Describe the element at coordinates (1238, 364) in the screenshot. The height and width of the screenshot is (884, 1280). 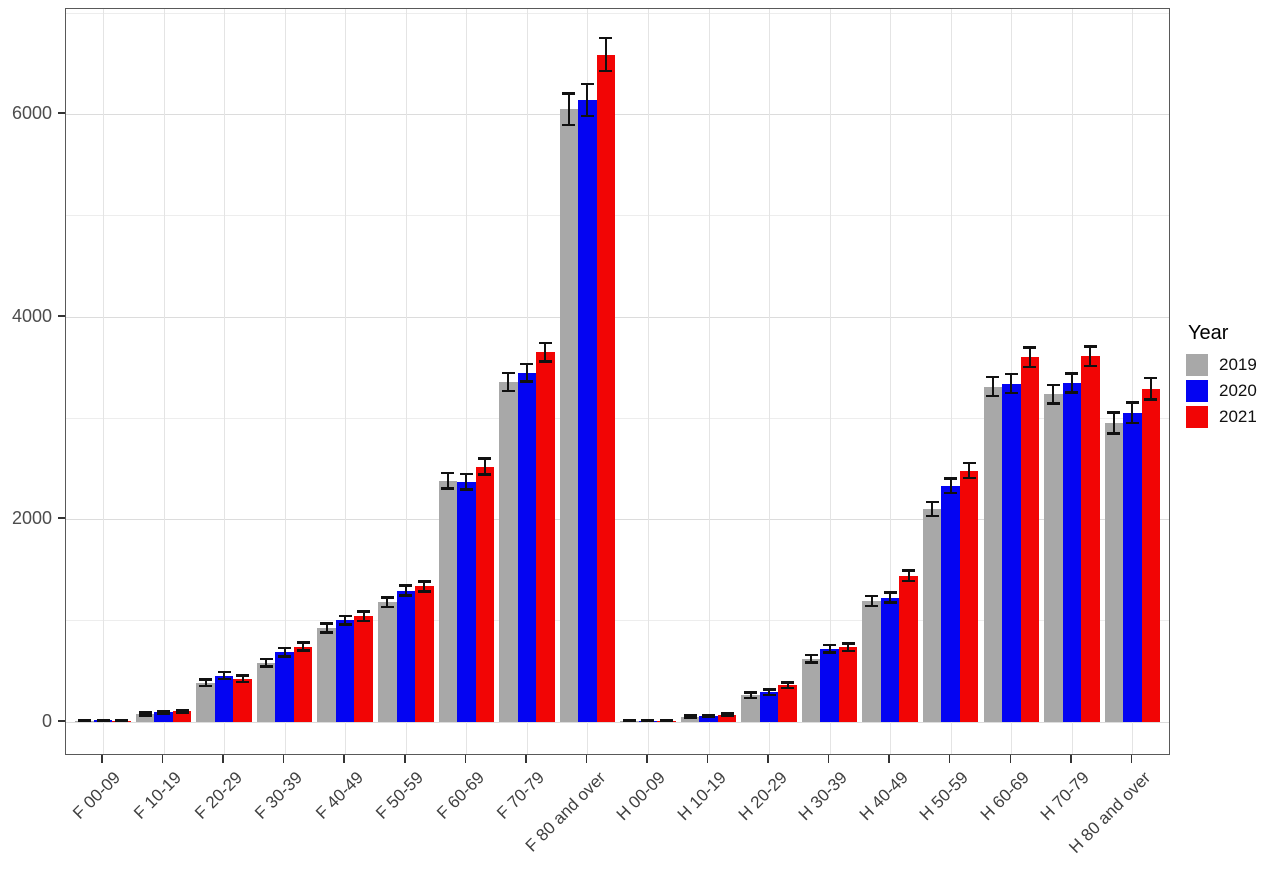
I see `legend-label-2019: 2019` at that location.